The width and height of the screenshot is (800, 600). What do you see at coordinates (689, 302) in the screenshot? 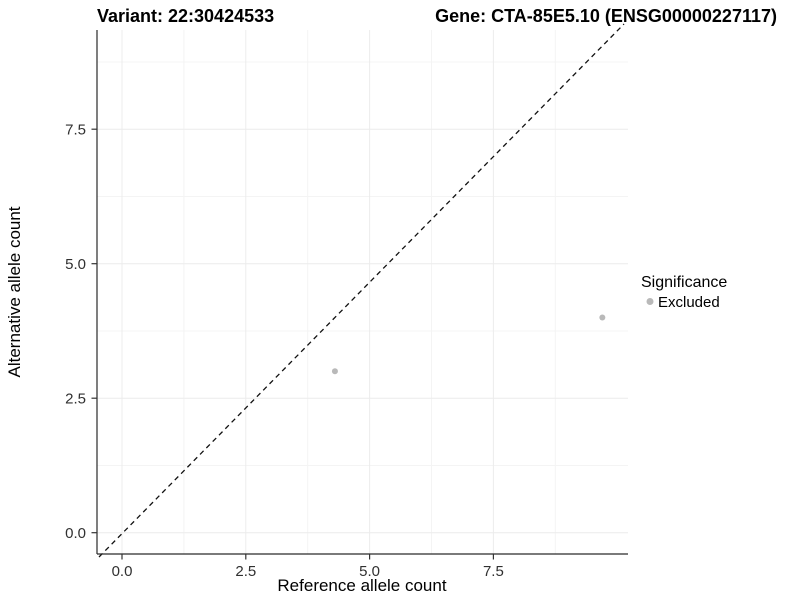
I see `legend-entry-excluded: Excluded` at bounding box center [689, 302].